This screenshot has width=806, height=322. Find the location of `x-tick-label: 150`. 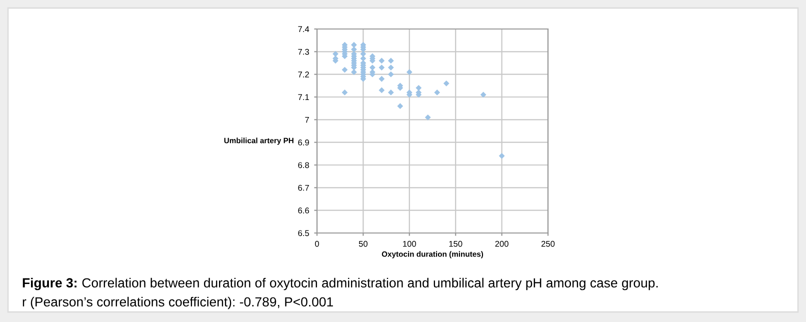

x-tick-label: 150 is located at coordinates (455, 243).